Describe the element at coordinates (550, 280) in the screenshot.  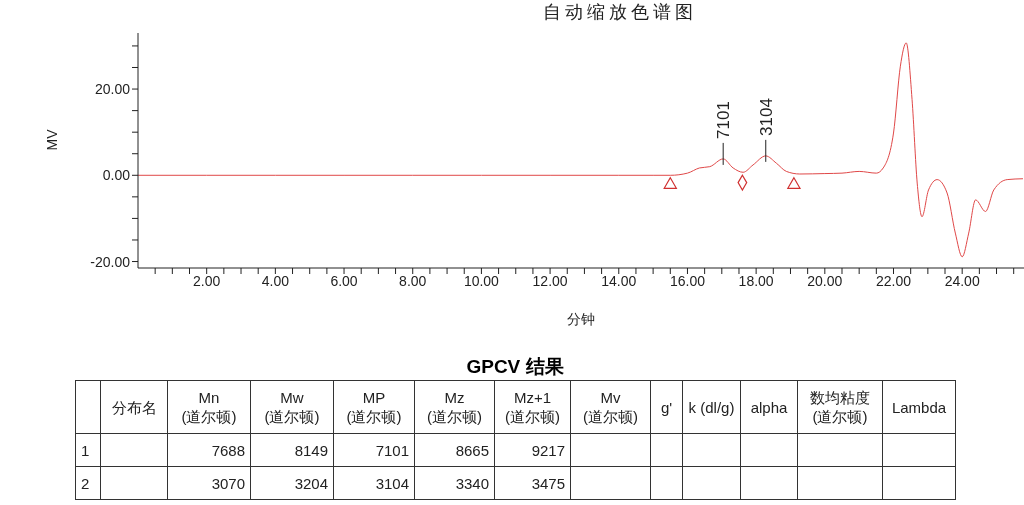
I see `x-tick-label: 12.00` at that location.